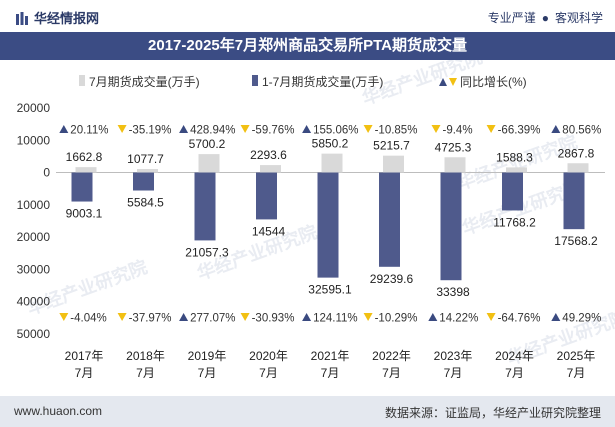 This screenshot has height=427, width=615. I want to click on data-label-cumulative: 17568.2, so click(576, 241).